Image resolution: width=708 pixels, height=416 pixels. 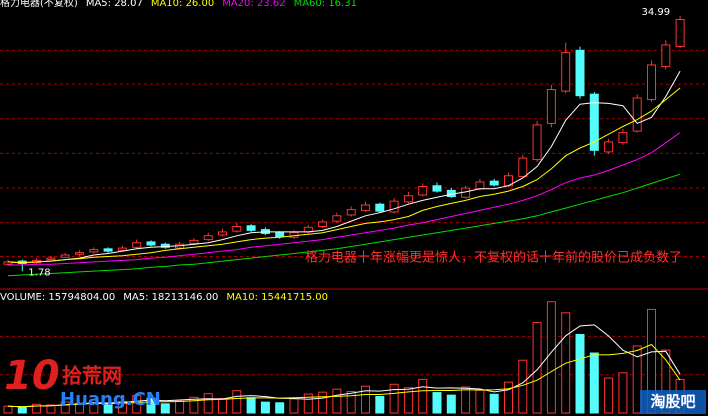 What do you see at coordinates (493, 258) in the screenshot?
I see `annotation: 格力电器十年涨幅更是惊人，不复权的话十年前的股价已成负数了` at bounding box center [493, 258].